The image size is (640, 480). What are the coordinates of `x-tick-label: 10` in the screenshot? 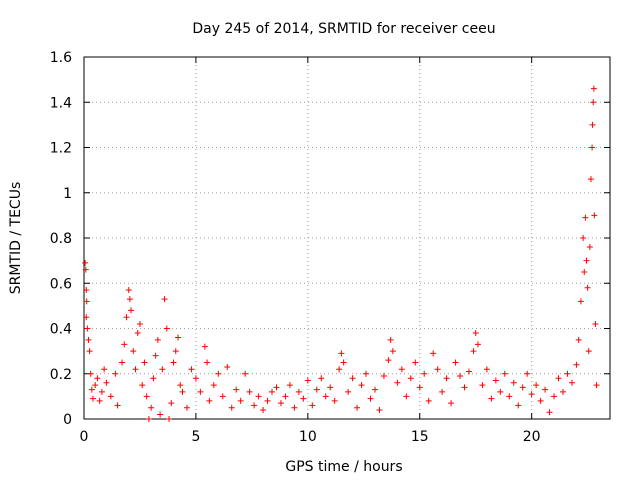 It's located at (308, 437).